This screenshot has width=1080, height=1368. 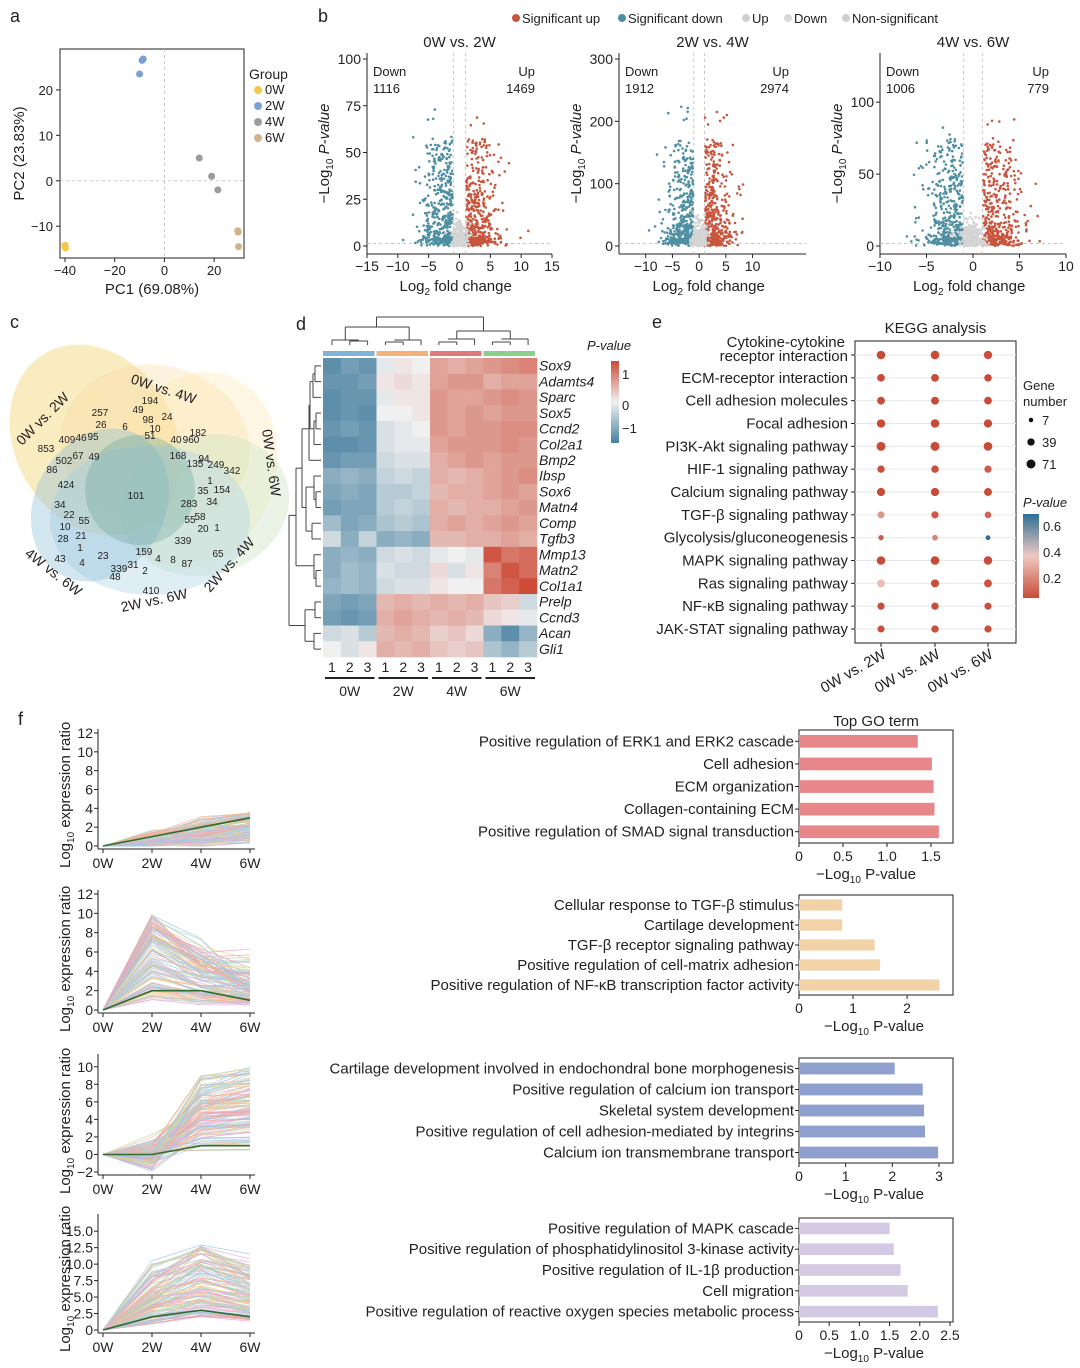 I want to click on panel-label-b: b, so click(x=323, y=16).